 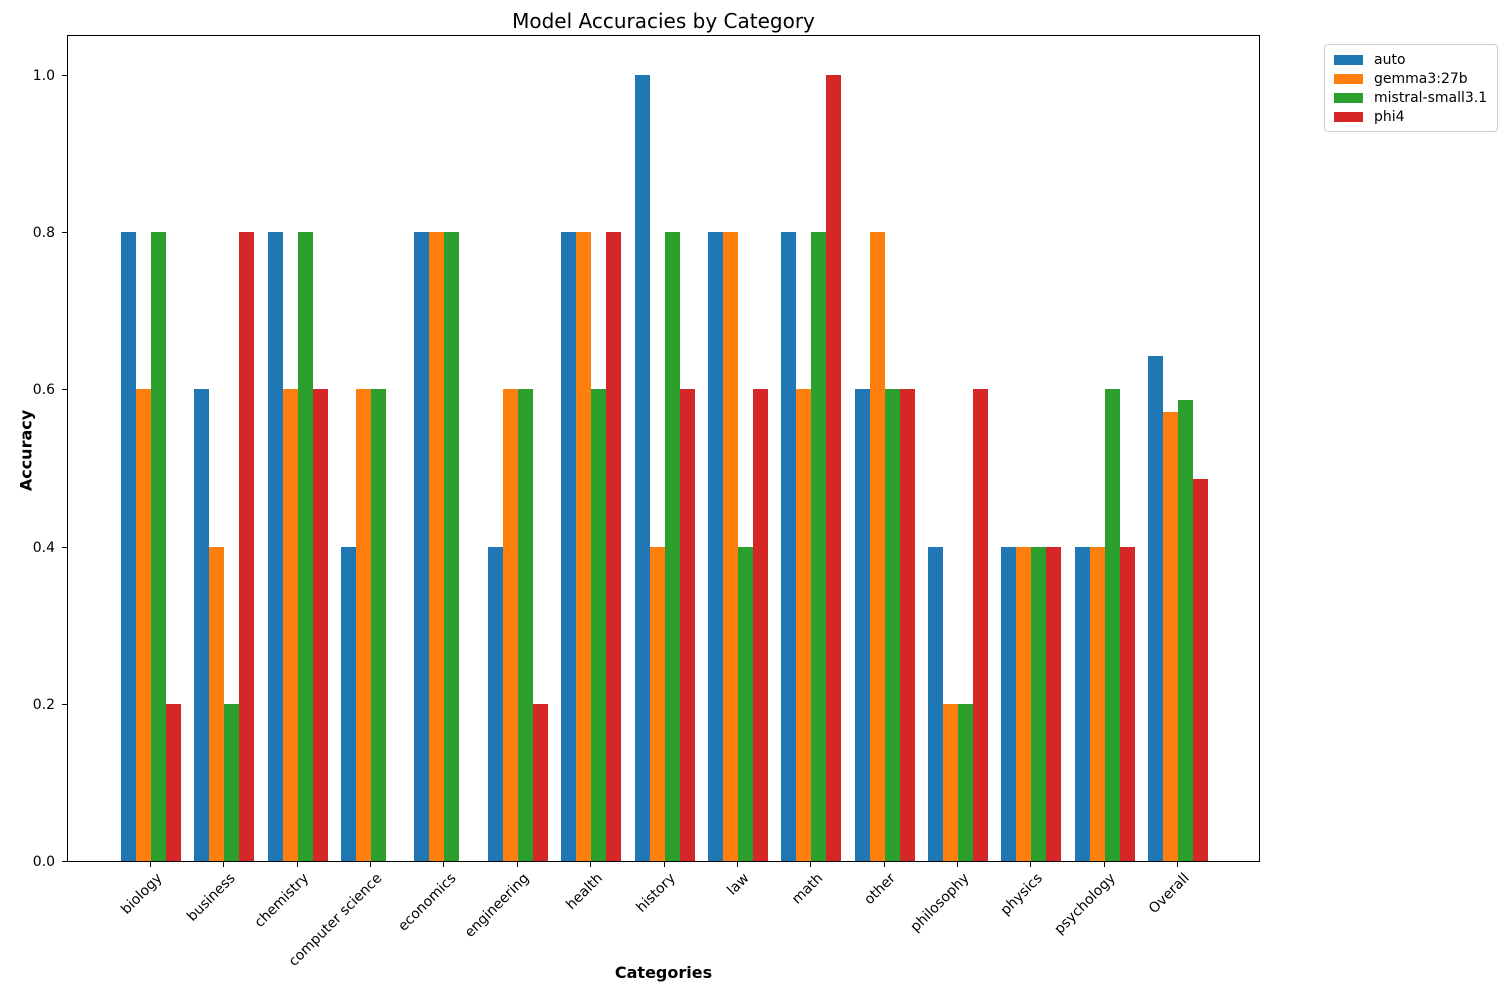 I want to click on x-tick-label: physics, so click(x=1021, y=894).